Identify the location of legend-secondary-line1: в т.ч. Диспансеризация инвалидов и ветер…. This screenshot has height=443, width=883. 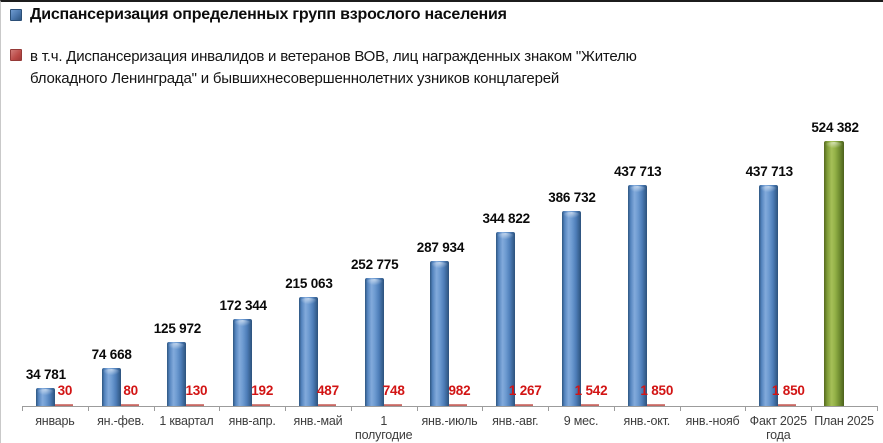
(333, 56).